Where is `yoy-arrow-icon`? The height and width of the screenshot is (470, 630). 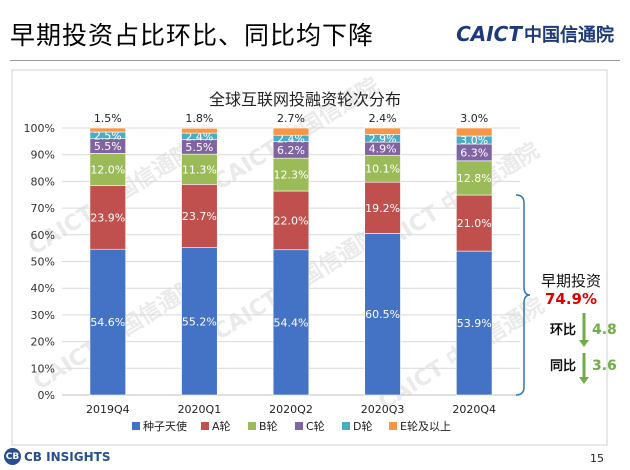 yoy-arrow-icon is located at coordinates (584, 380).